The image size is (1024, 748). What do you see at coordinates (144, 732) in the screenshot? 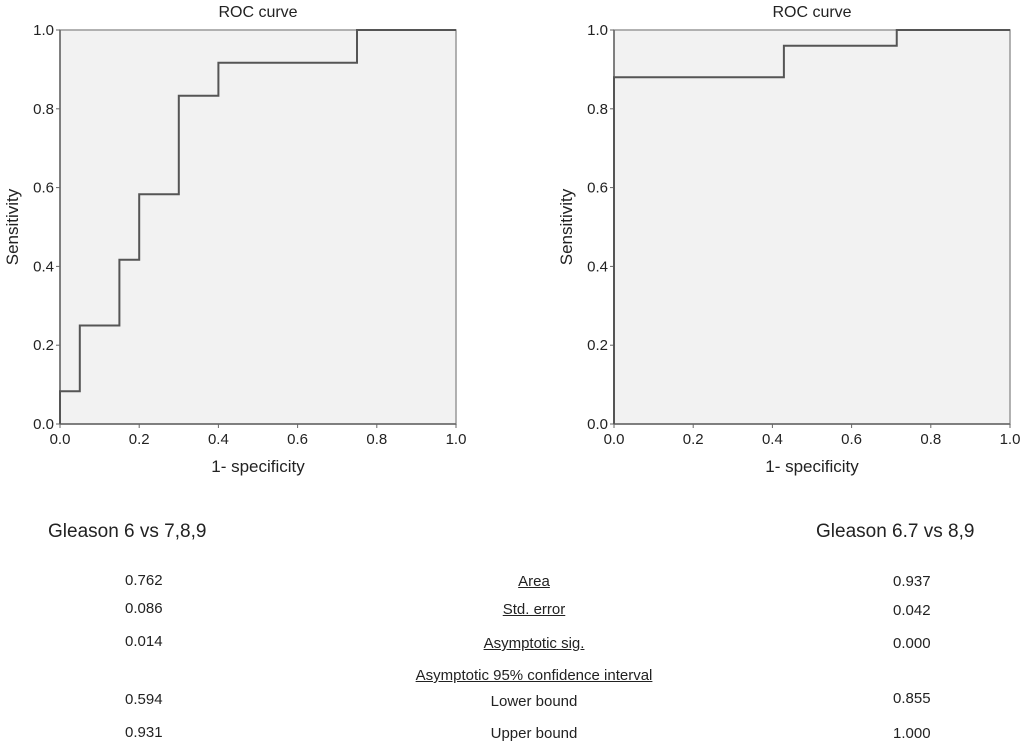
I see `upper-left: 0.931` at bounding box center [144, 732].